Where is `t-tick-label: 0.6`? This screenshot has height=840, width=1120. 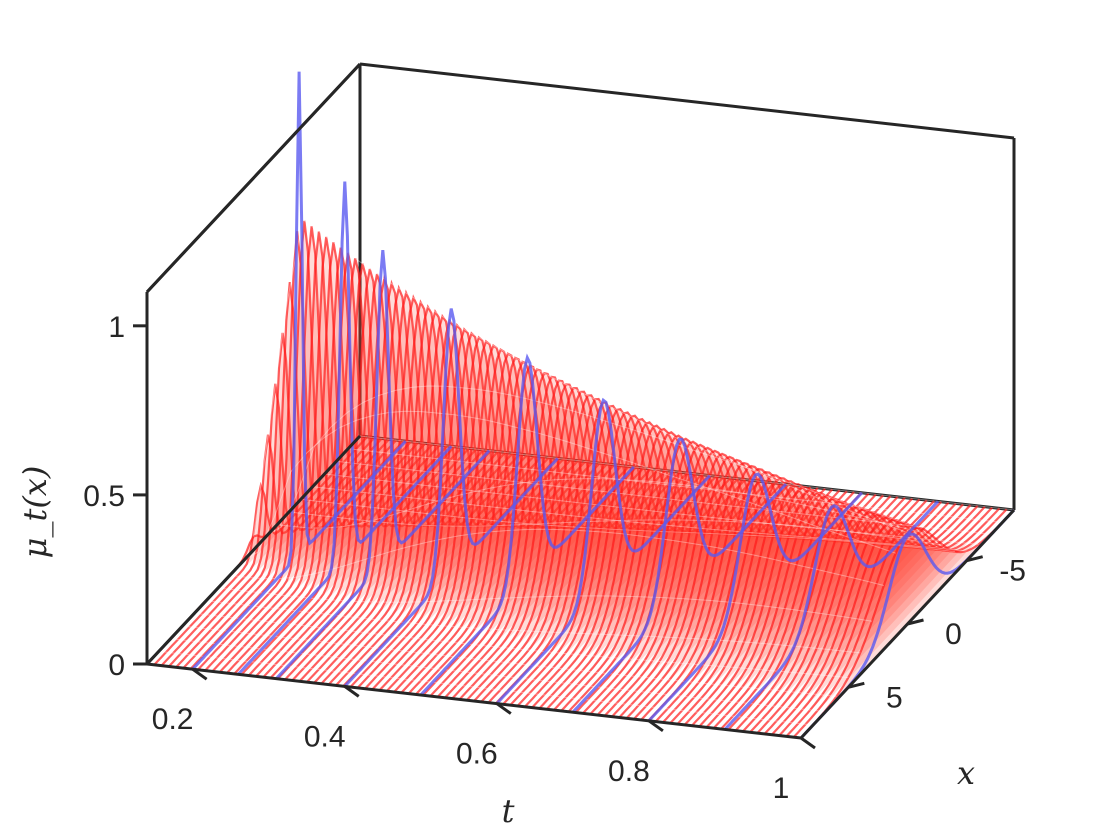
t-tick-label: 0.6 is located at coordinates (477, 754).